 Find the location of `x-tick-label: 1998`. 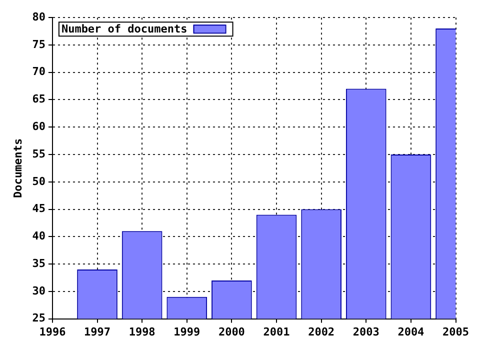

x-tick-label: 1998 is located at coordinates (142, 331).